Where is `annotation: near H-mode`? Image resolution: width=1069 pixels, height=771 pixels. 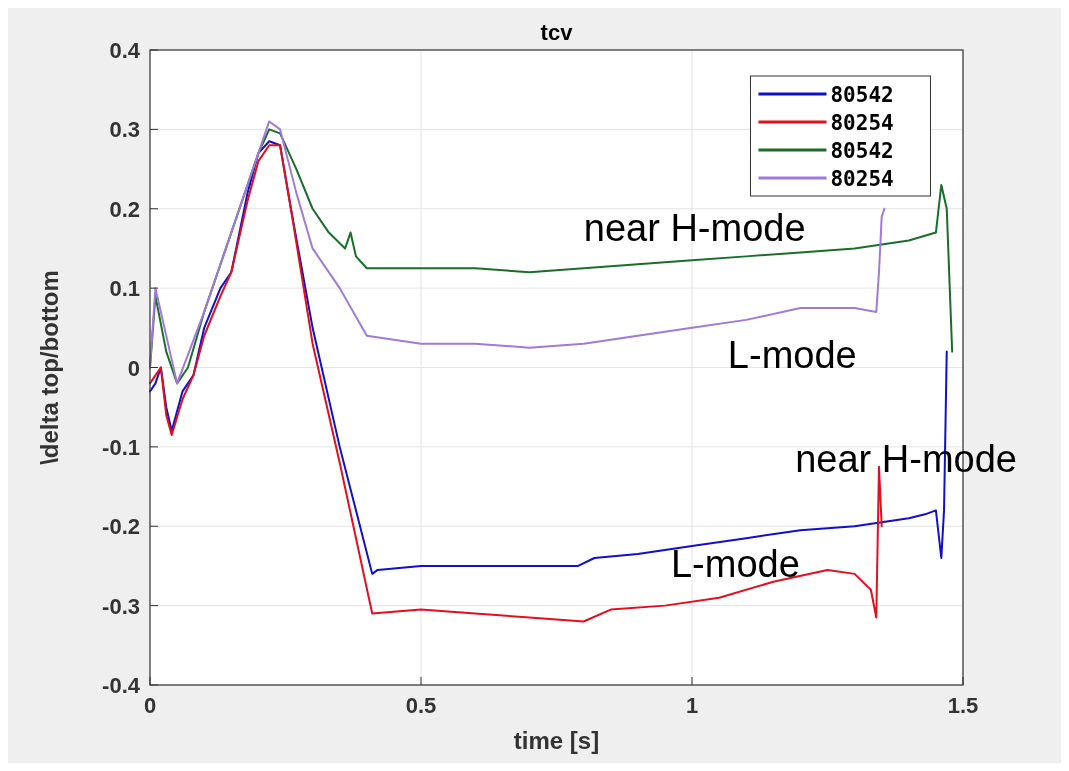 annotation: near H-mode is located at coordinates (694, 227).